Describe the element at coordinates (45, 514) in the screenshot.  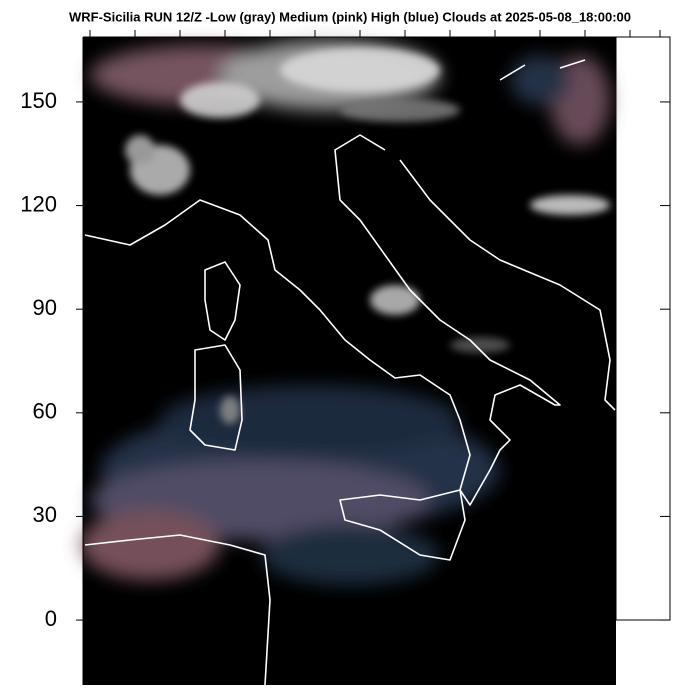
I see `y-tick-label: 30` at that location.